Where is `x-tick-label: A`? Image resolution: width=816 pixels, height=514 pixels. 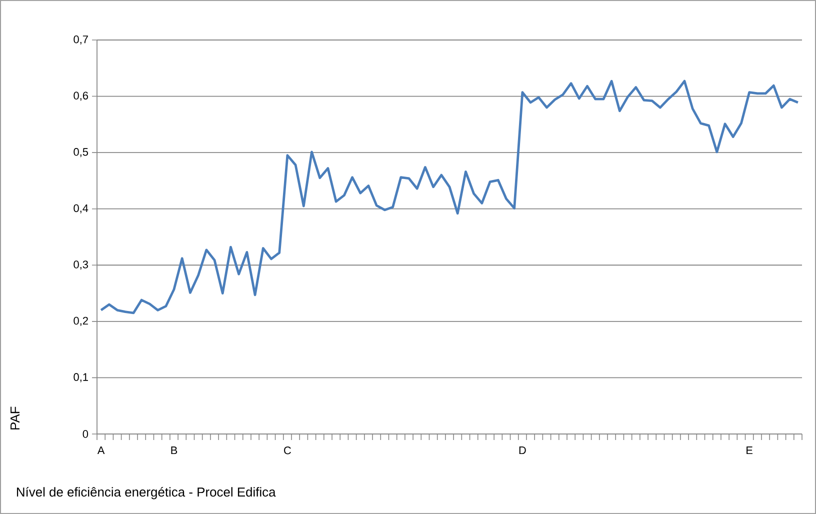 x-tick-label: A is located at coordinates (101, 450).